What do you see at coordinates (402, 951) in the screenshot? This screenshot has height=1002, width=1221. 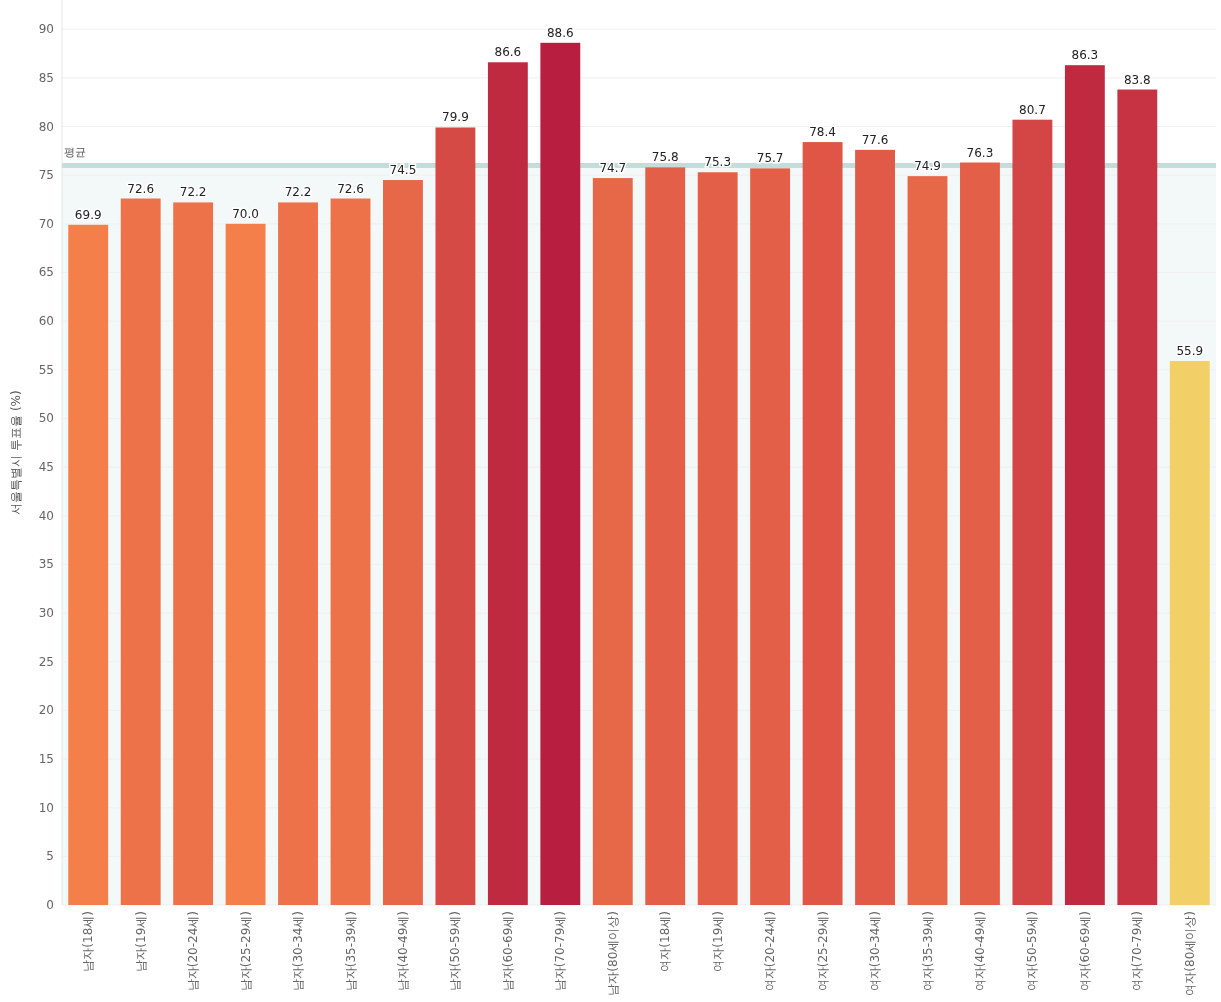 I see `x-tick-label: 남자(40-49세)` at bounding box center [402, 951].